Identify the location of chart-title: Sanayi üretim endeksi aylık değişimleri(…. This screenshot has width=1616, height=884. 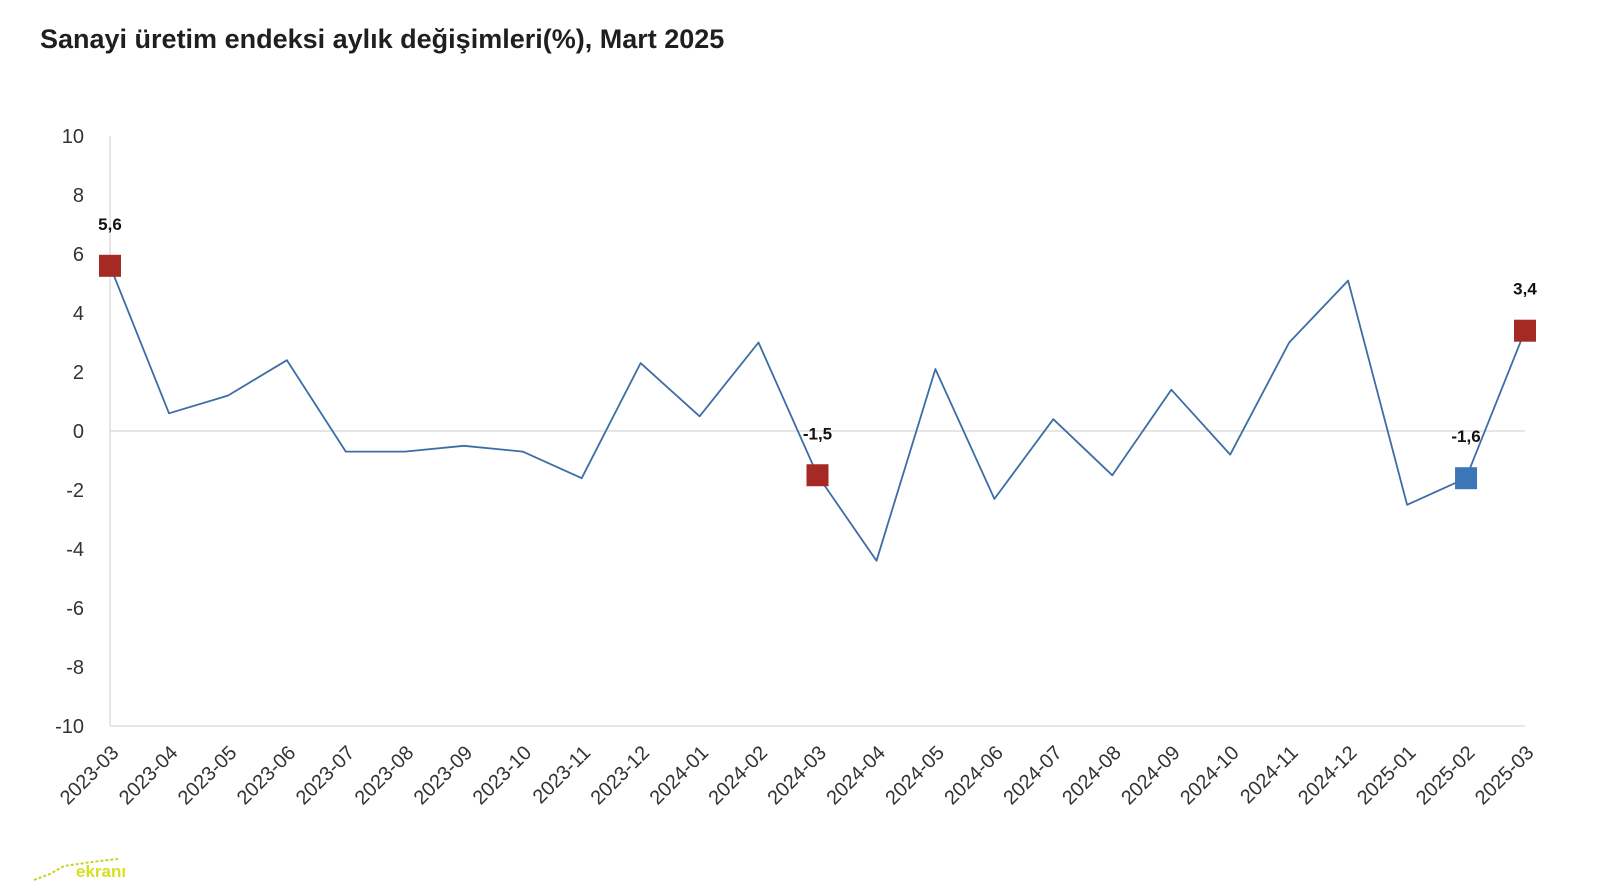
(382, 39).